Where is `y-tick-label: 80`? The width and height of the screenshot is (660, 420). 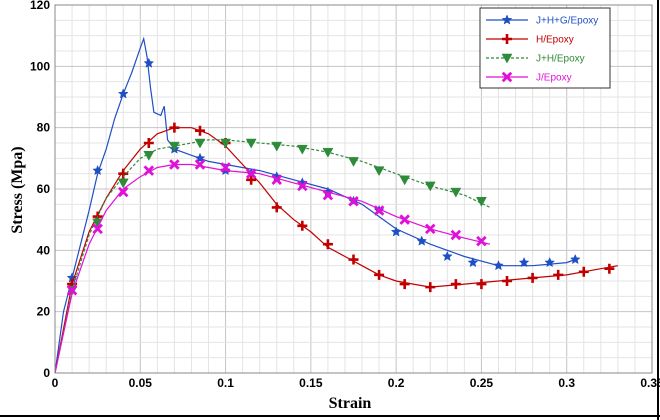
y-tick-label: 80 is located at coordinates (44, 128).